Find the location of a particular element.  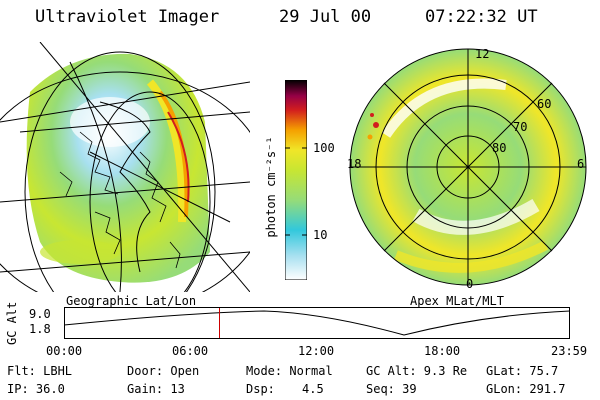

altitude-tick-min: 1.8 is located at coordinates (40, 329).